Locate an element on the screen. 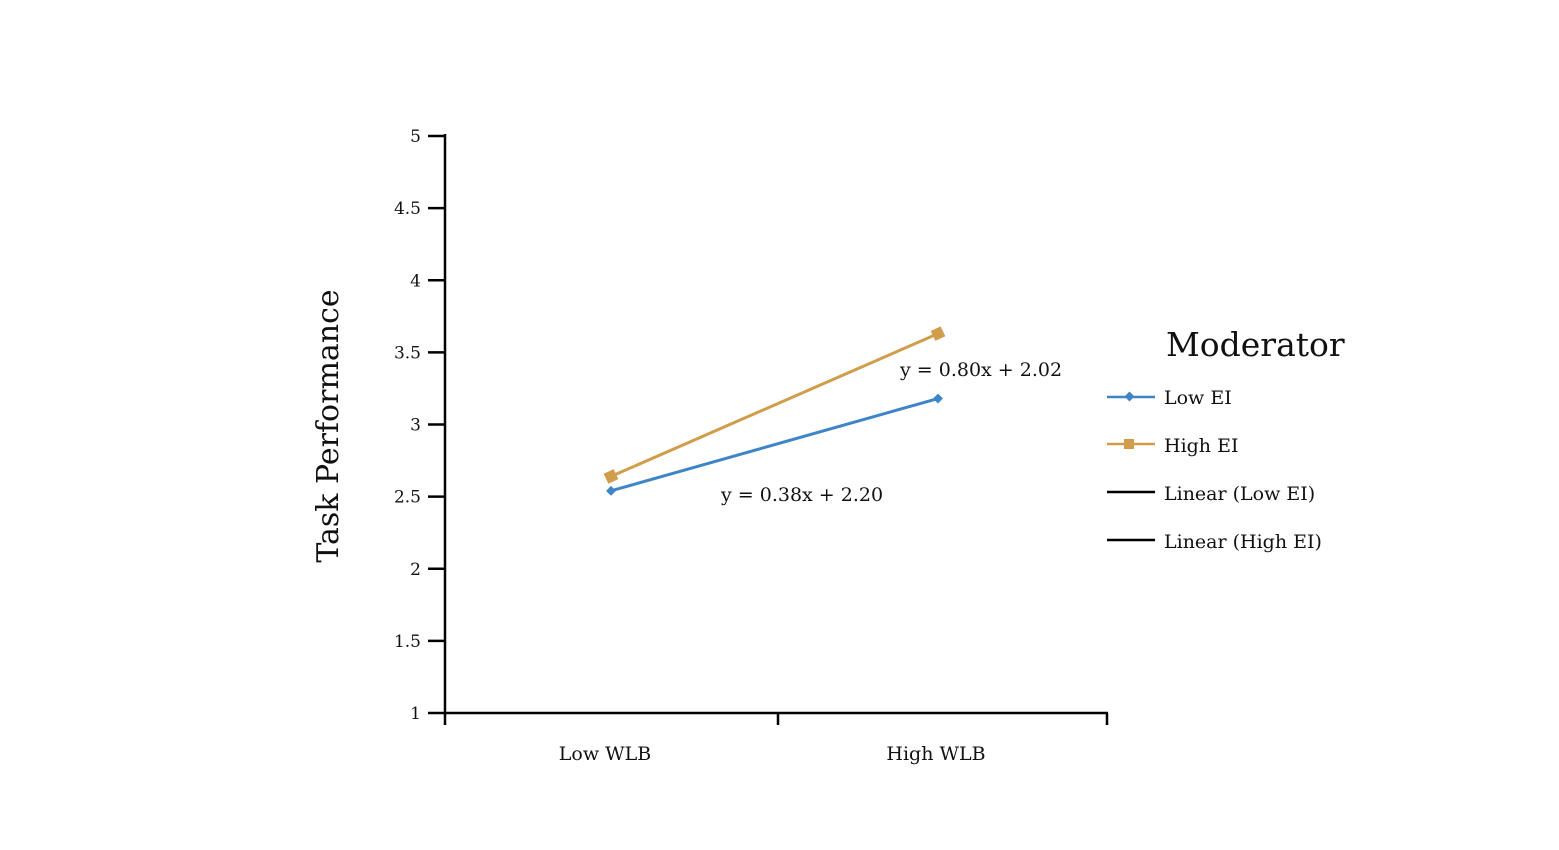 This screenshot has height=850, width=1559. y-tick-label: 4 is located at coordinates (415, 281).